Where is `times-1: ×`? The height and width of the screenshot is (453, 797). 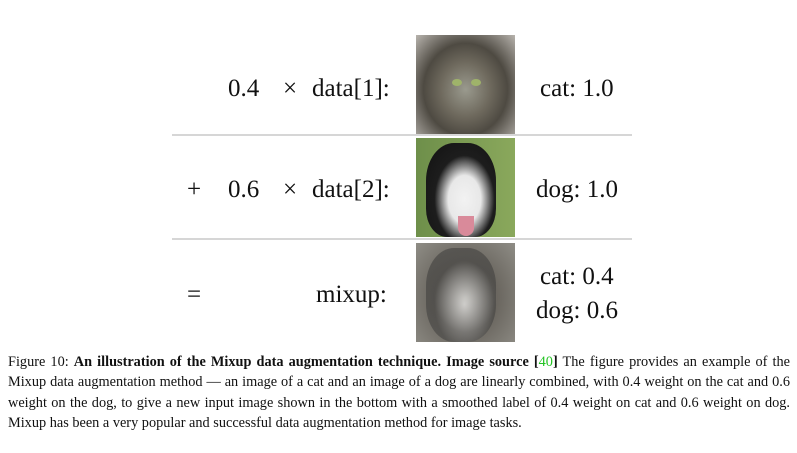 times-1: × is located at coordinates (290, 88).